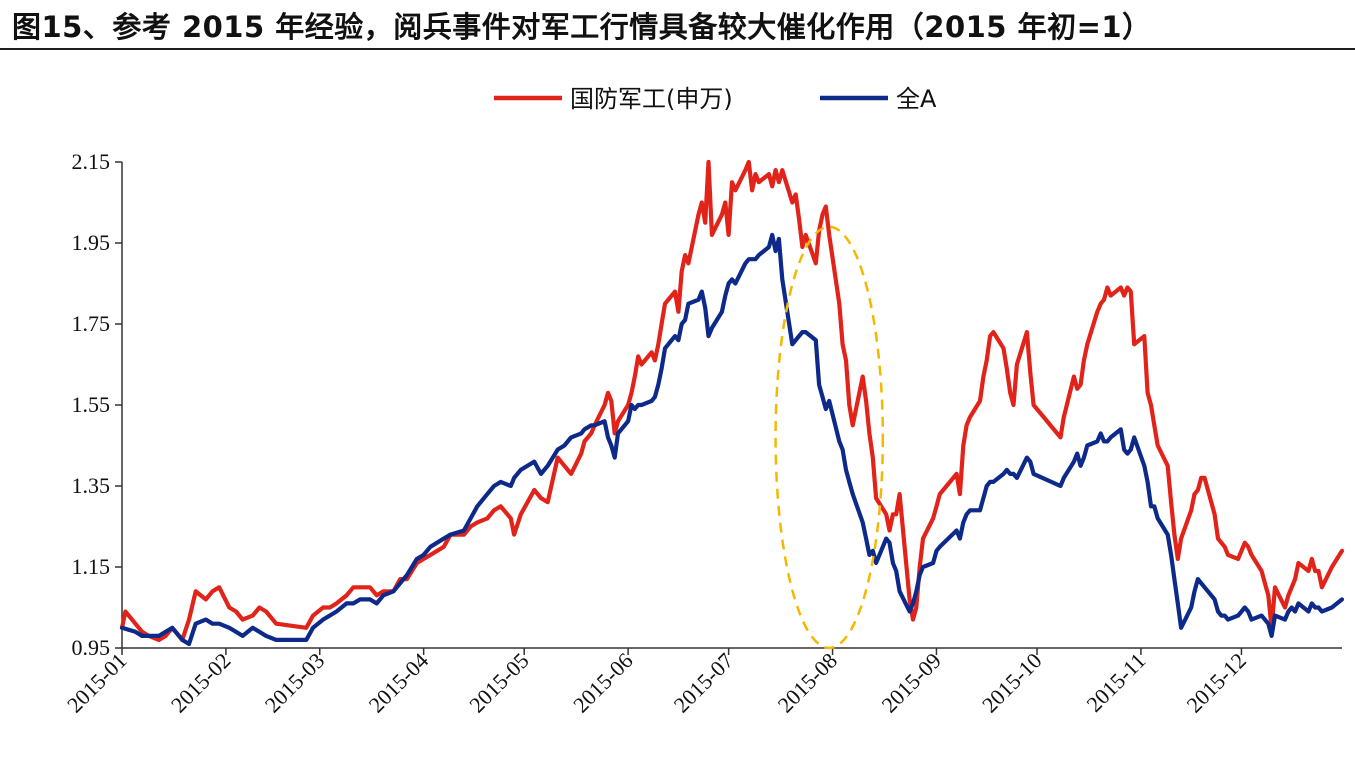  Describe the element at coordinates (201, 683) in the screenshot. I see `x-tick-label: 2015-02` at that location.